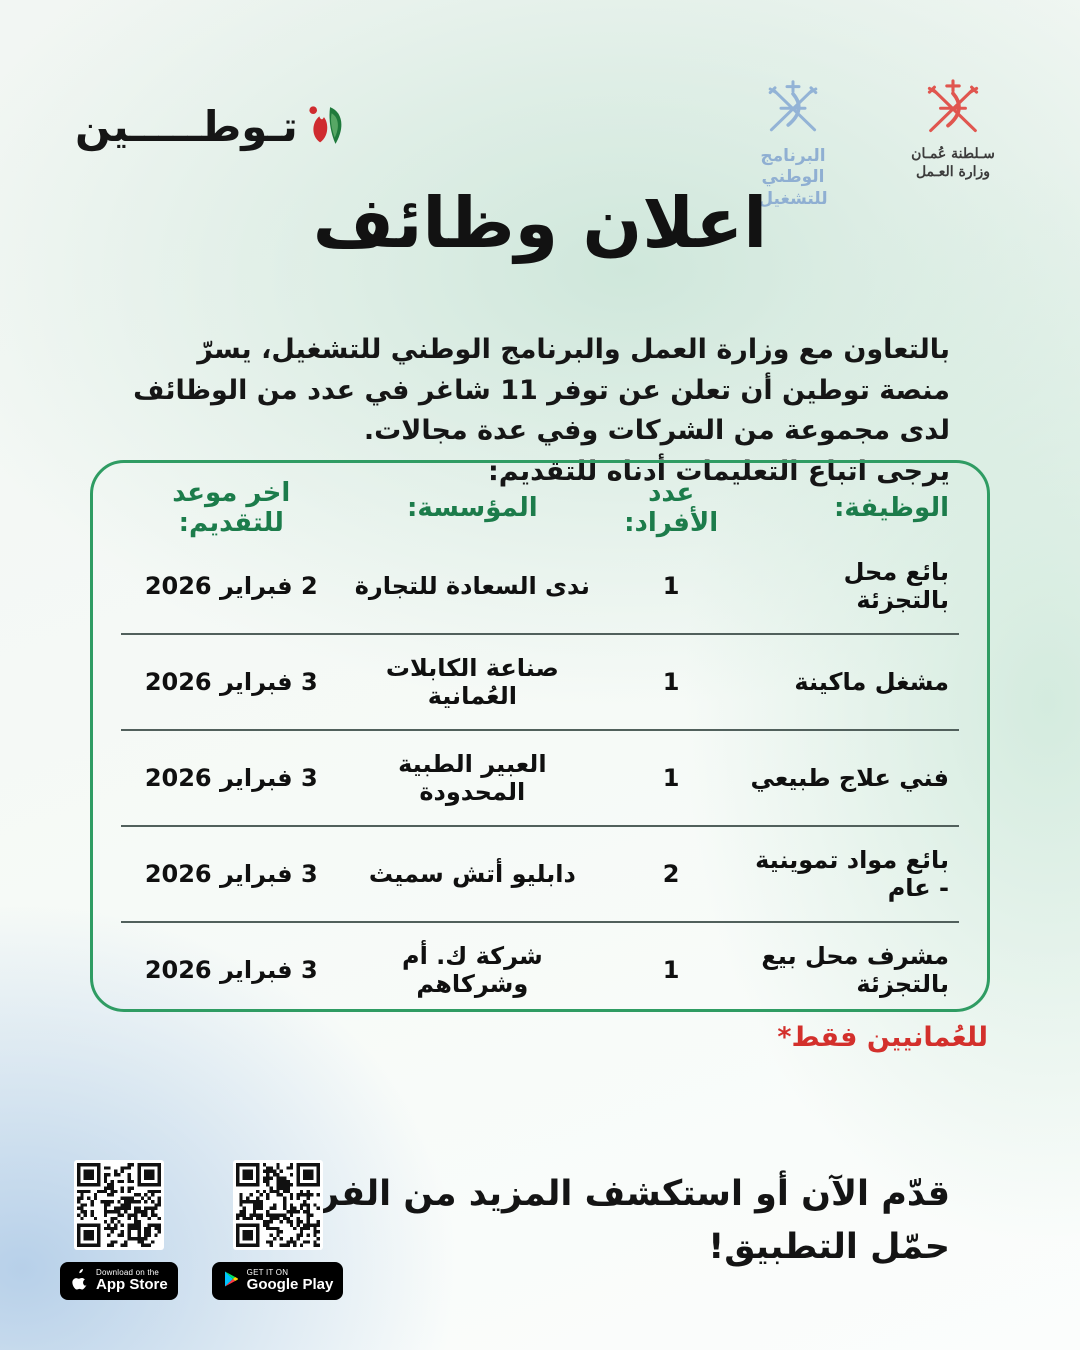 The image size is (1080, 1350). Describe the element at coordinates (79, 1281) in the screenshot. I see `apple-icon` at that location.